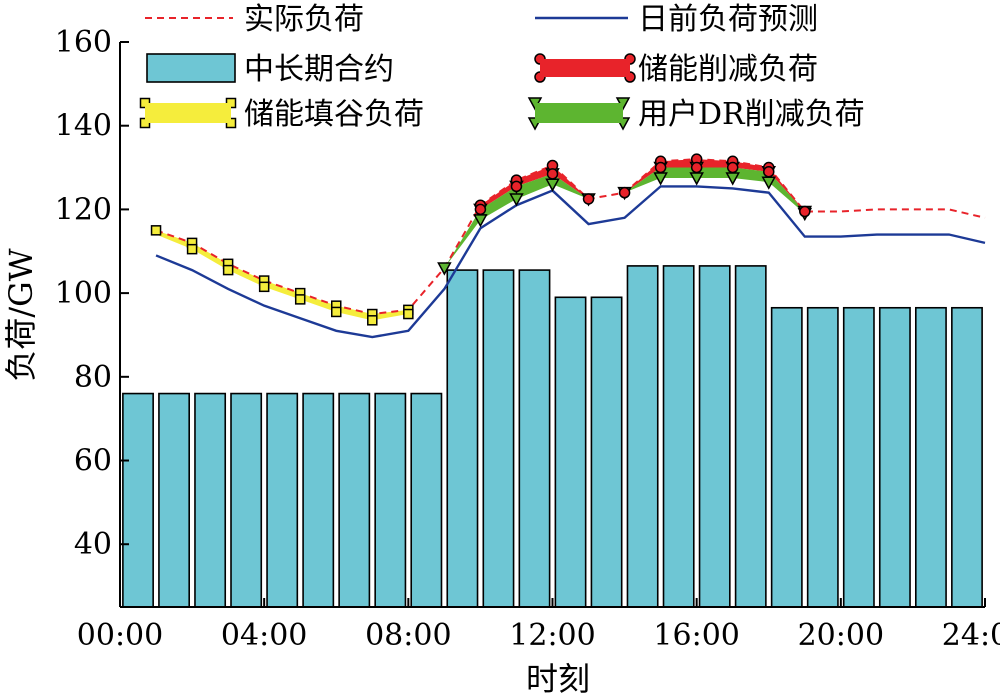 The width and height of the screenshot is (1000, 699). What do you see at coordinates (93, 544) in the screenshot?
I see `y-tick-label-40: 40` at bounding box center [93, 544].